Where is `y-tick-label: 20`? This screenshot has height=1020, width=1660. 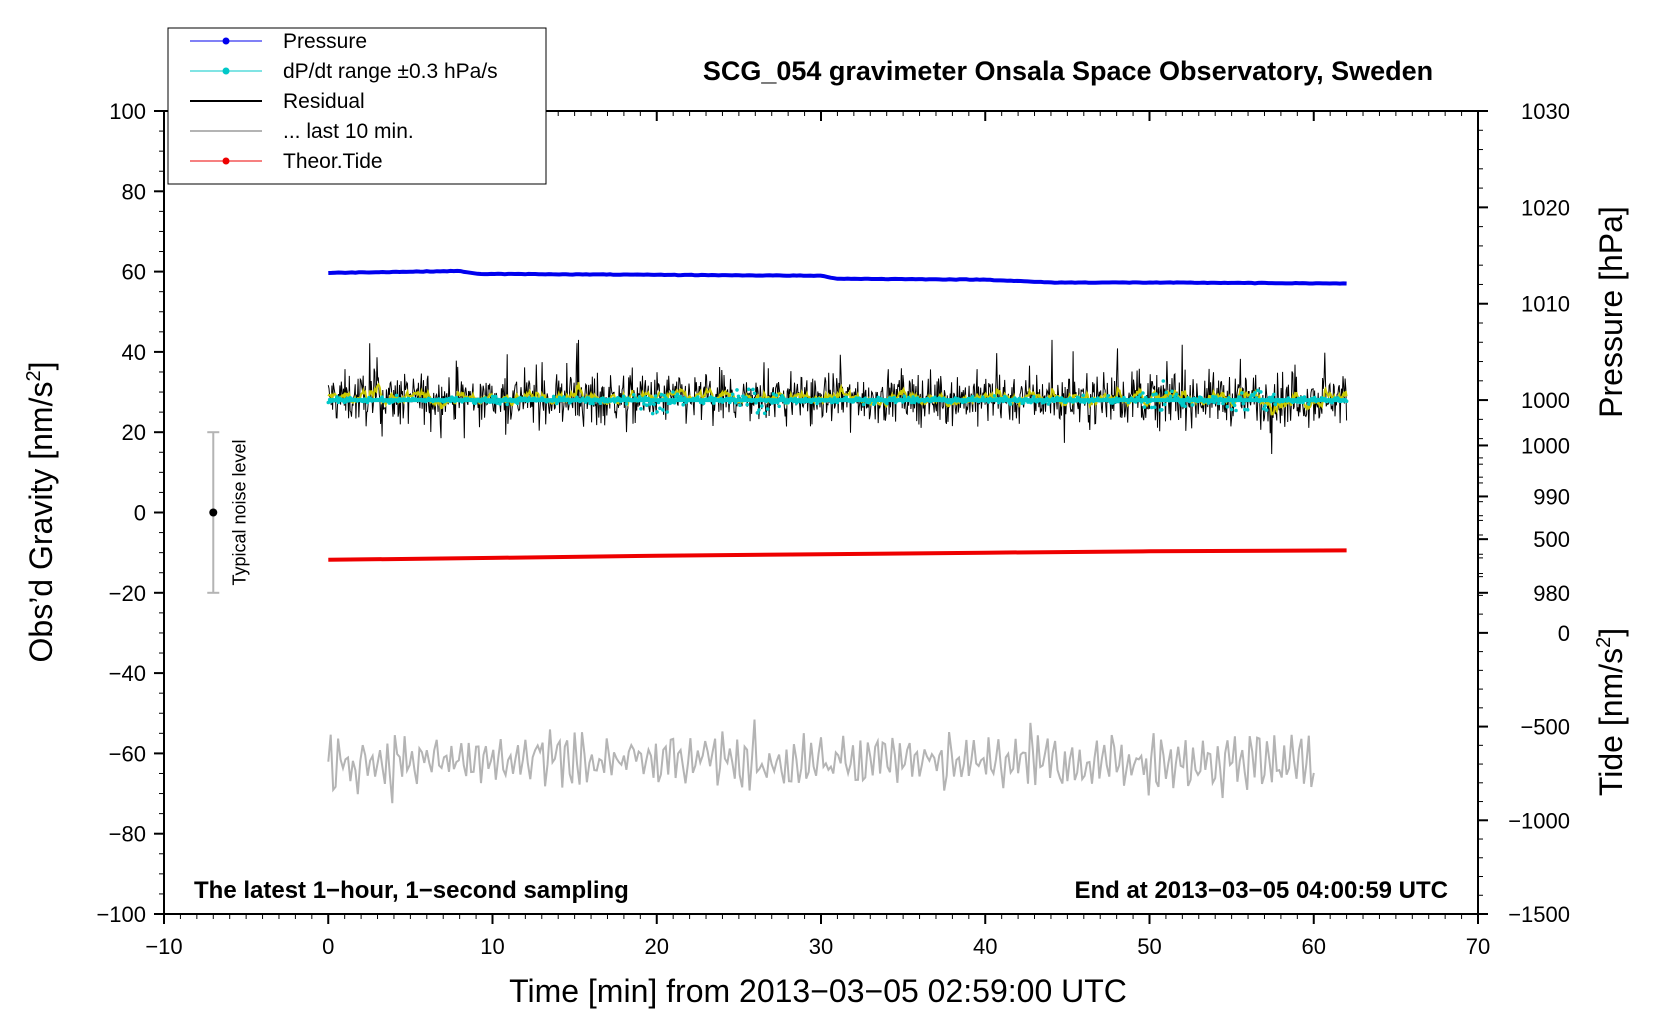 y-tick-label: 20 is located at coordinates (134, 432).